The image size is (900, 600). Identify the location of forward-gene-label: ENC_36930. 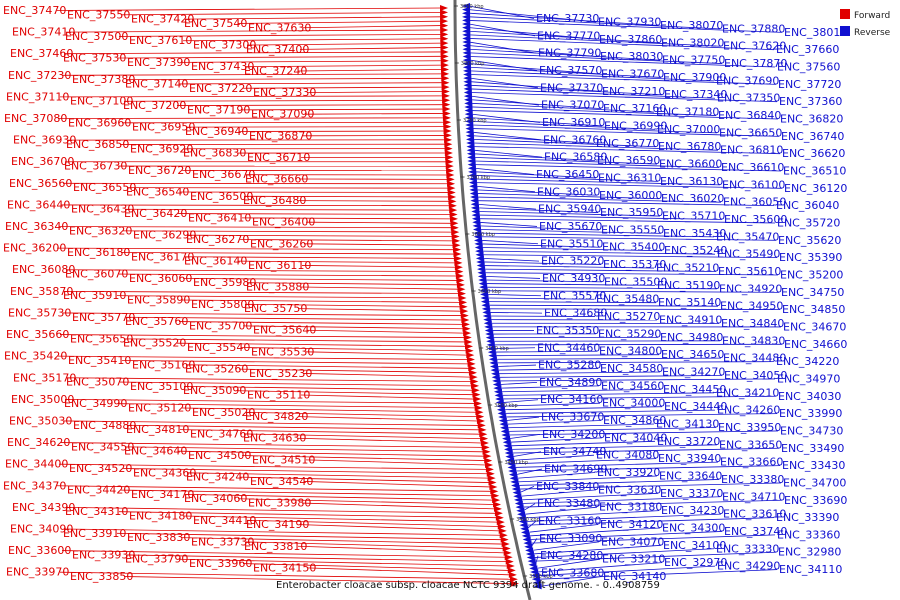
(44, 140).